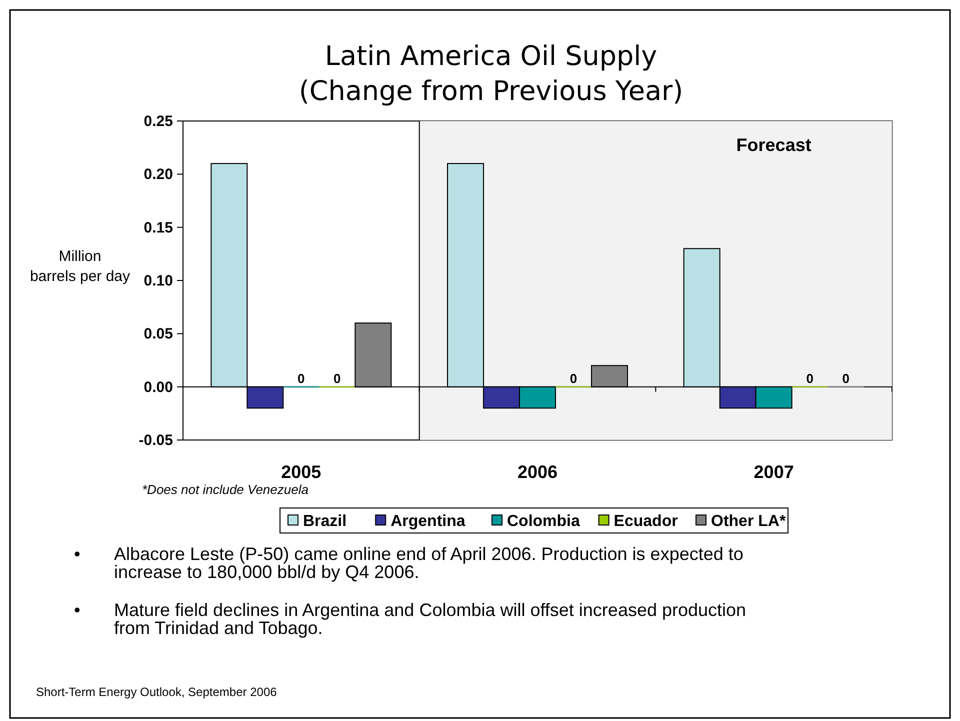 Image resolution: width=960 pixels, height=721 pixels. What do you see at coordinates (155, 440) in the screenshot?
I see `y-tick-label: -0.05` at bounding box center [155, 440].